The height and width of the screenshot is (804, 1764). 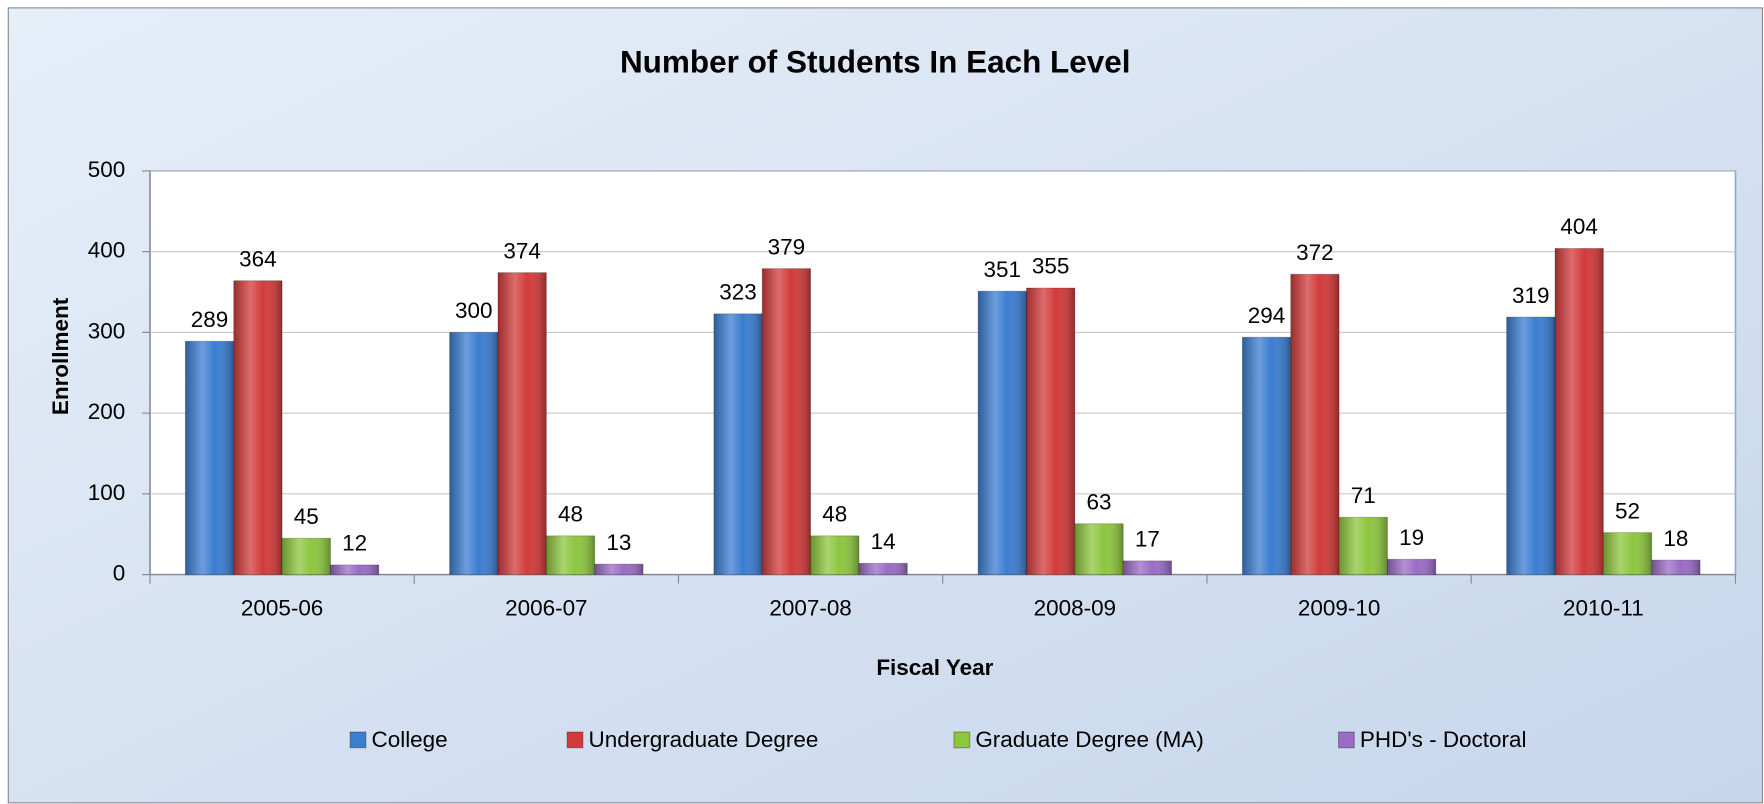 What do you see at coordinates (738, 292) in the screenshot?
I see `data-label: 323` at bounding box center [738, 292].